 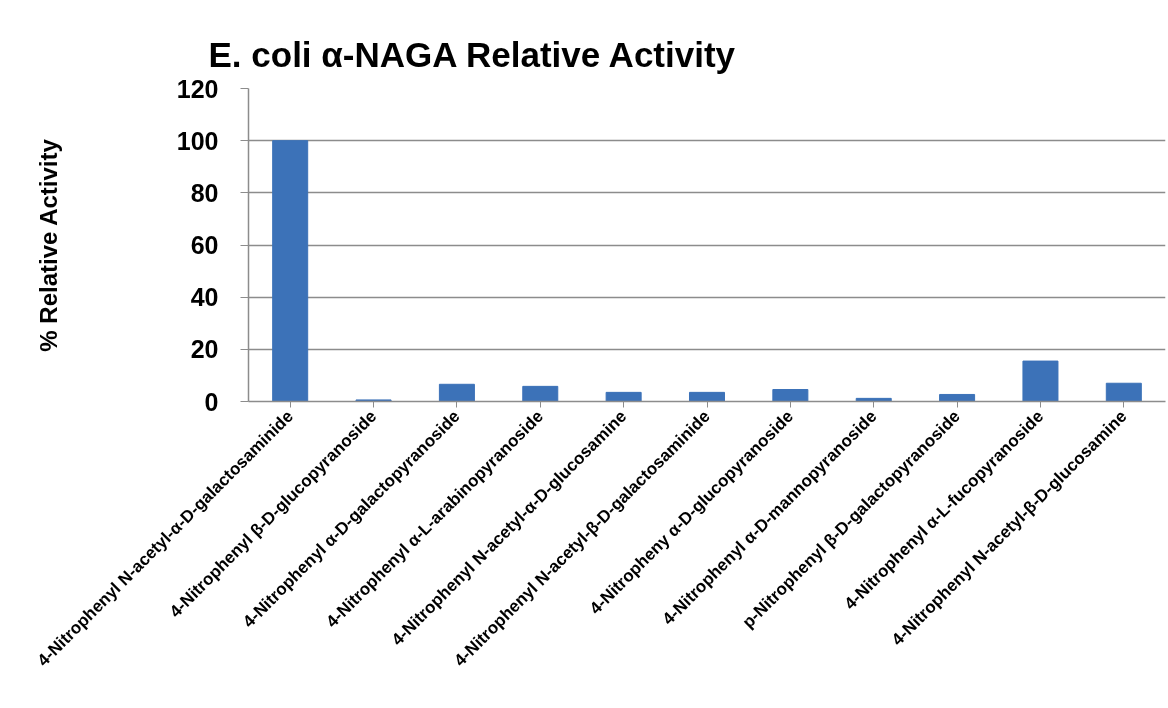 I want to click on y-tick-label: 100, so click(x=197, y=140).